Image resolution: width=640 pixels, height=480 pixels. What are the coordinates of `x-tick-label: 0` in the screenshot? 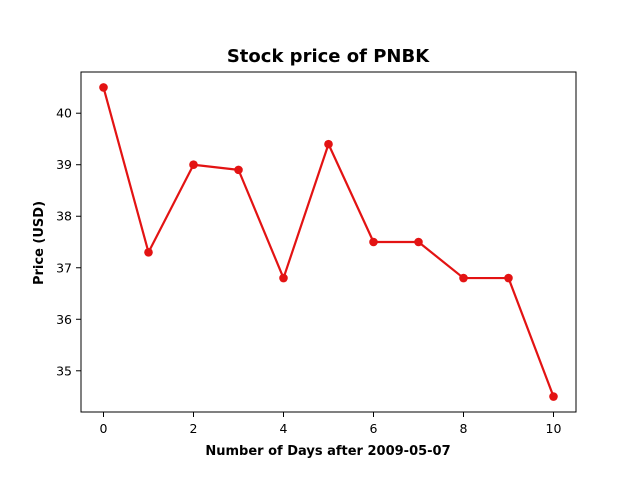 It's located at (104, 428).